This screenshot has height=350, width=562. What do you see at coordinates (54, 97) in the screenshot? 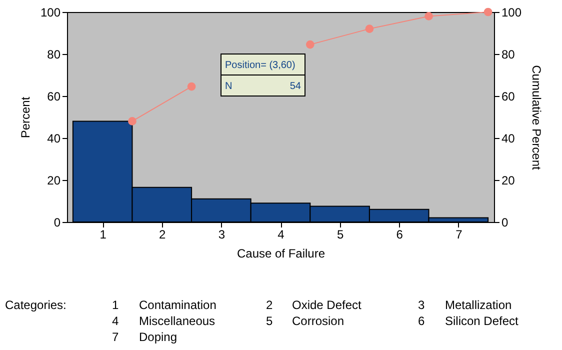
I see `y-tick-label: 60` at bounding box center [54, 97].